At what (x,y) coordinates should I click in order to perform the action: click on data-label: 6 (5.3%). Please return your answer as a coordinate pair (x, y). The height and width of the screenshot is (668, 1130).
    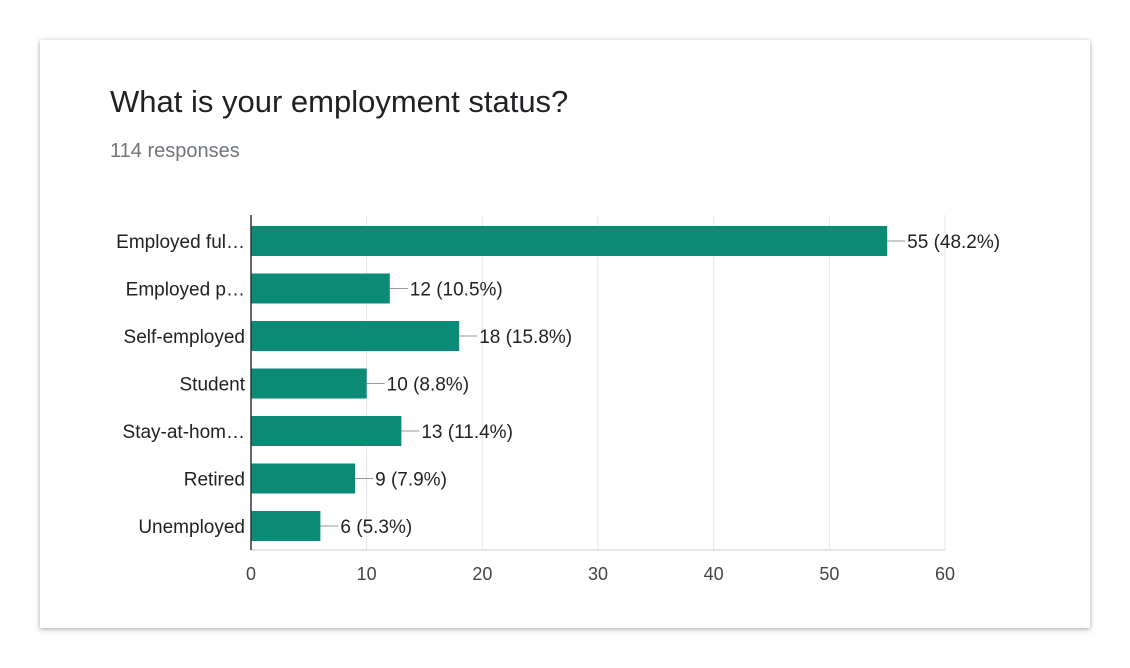
    Looking at the image, I should click on (376, 527).